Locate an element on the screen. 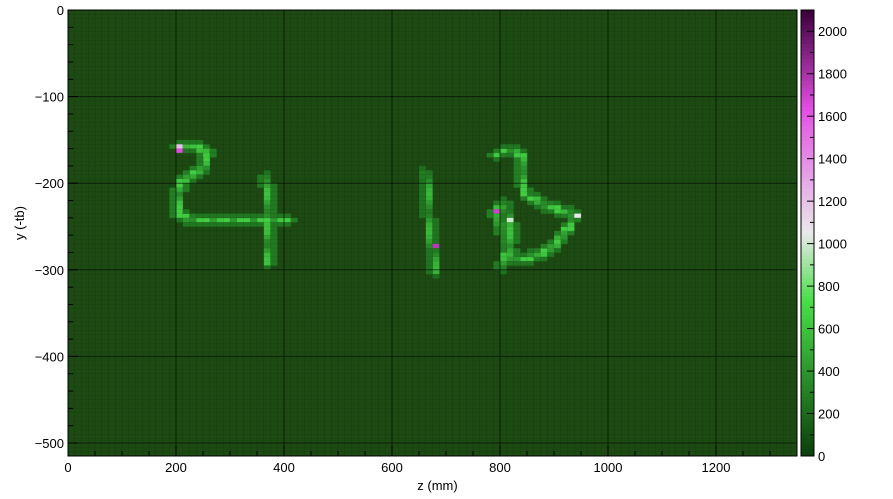 The height and width of the screenshot is (499, 893). y-tick-label: −400 is located at coordinates (49, 356).